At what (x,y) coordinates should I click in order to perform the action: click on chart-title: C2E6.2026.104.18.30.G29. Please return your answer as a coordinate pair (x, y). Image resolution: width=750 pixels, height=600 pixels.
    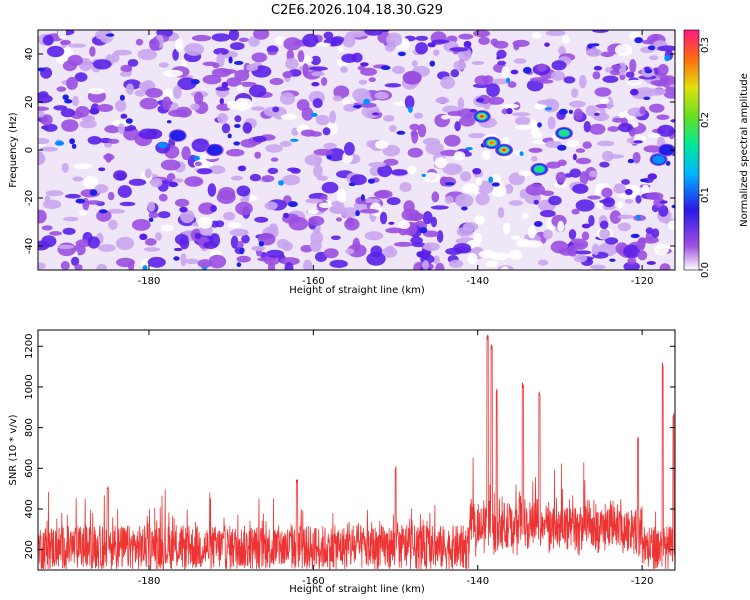
    Looking at the image, I should click on (357, 10).